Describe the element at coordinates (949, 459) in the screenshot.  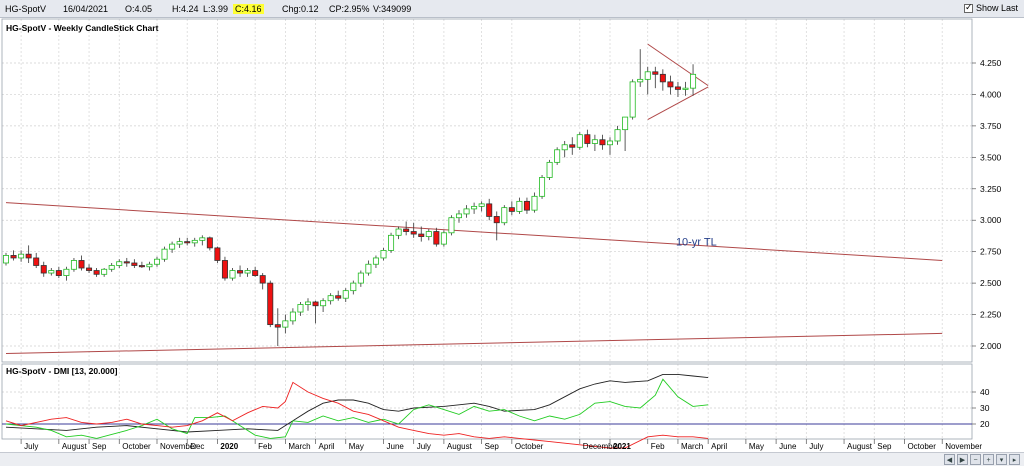
I see `scroll-left-icon: ◀` at that location.